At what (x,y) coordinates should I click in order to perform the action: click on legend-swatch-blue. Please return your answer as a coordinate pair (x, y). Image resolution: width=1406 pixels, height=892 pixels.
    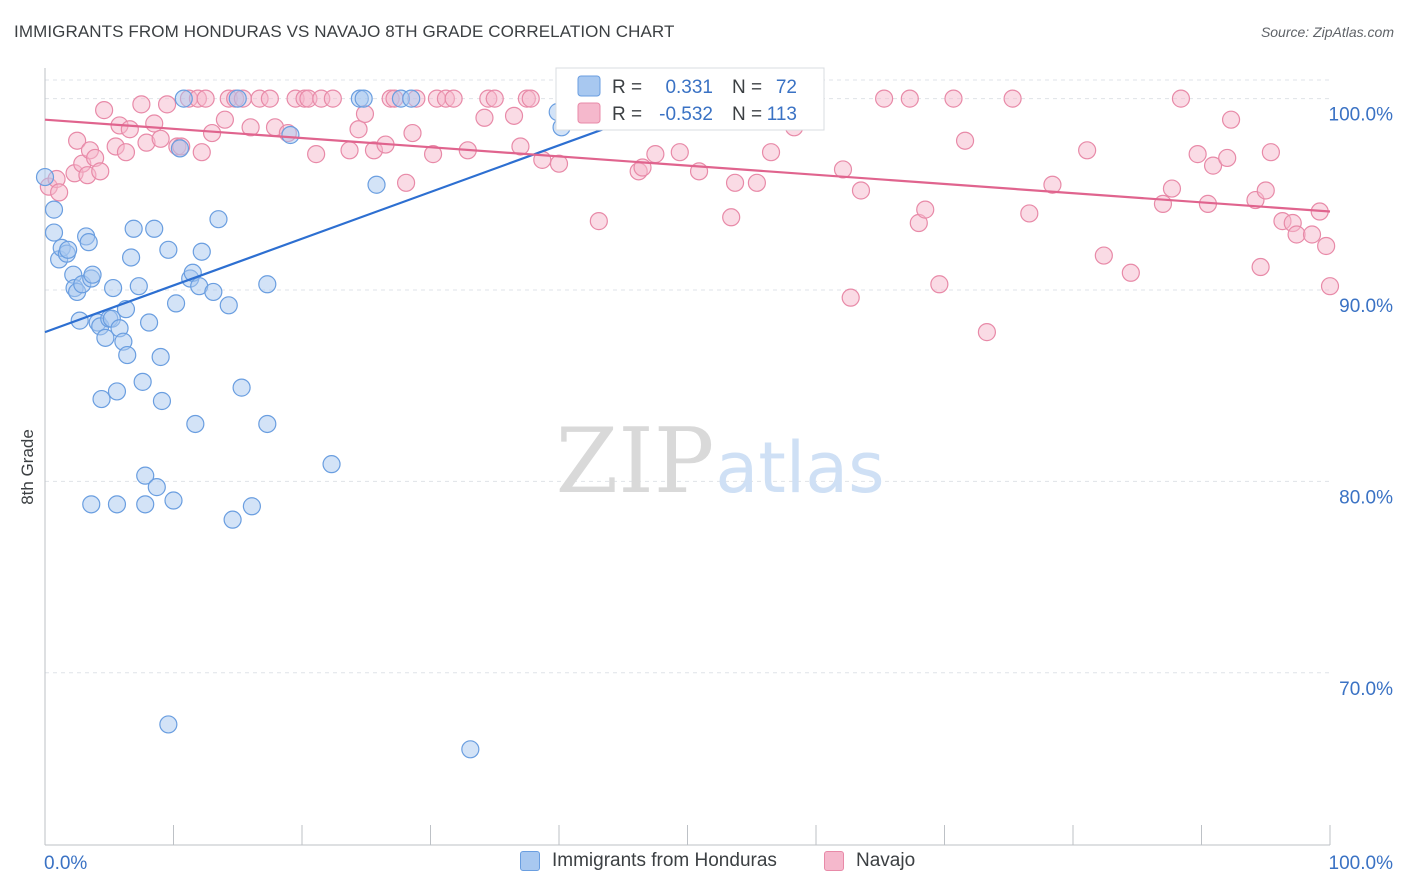
    Looking at the image, I should click on (589, 86).